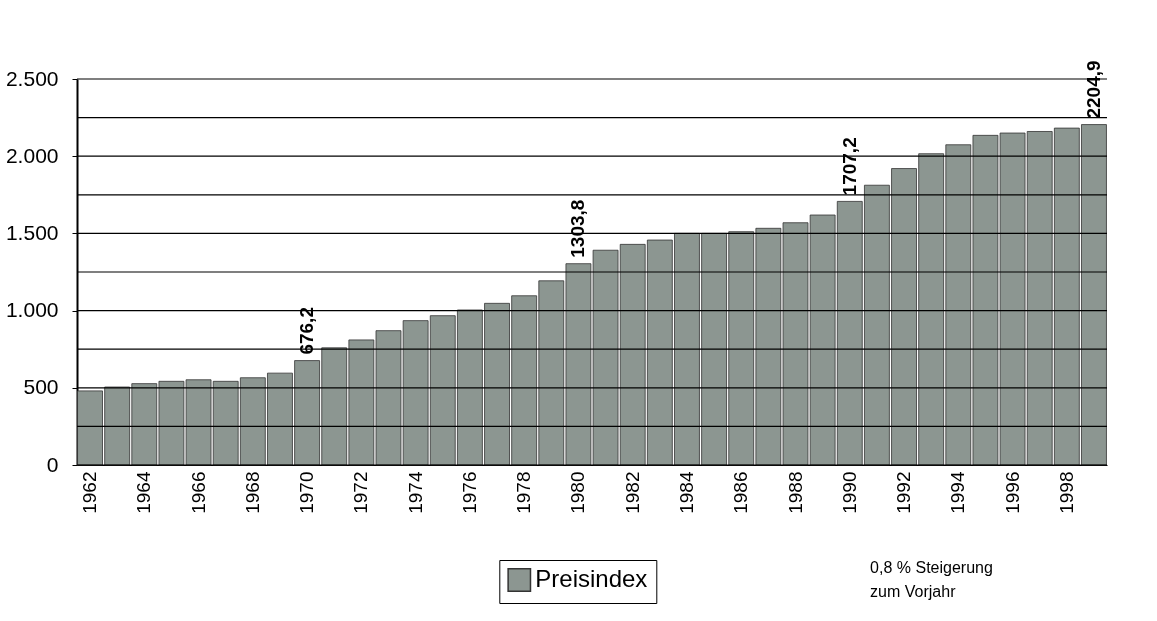 This screenshot has height=621, width=1157. Describe the element at coordinates (958, 492) in the screenshot. I see `x-tick-label: 1994` at that location.